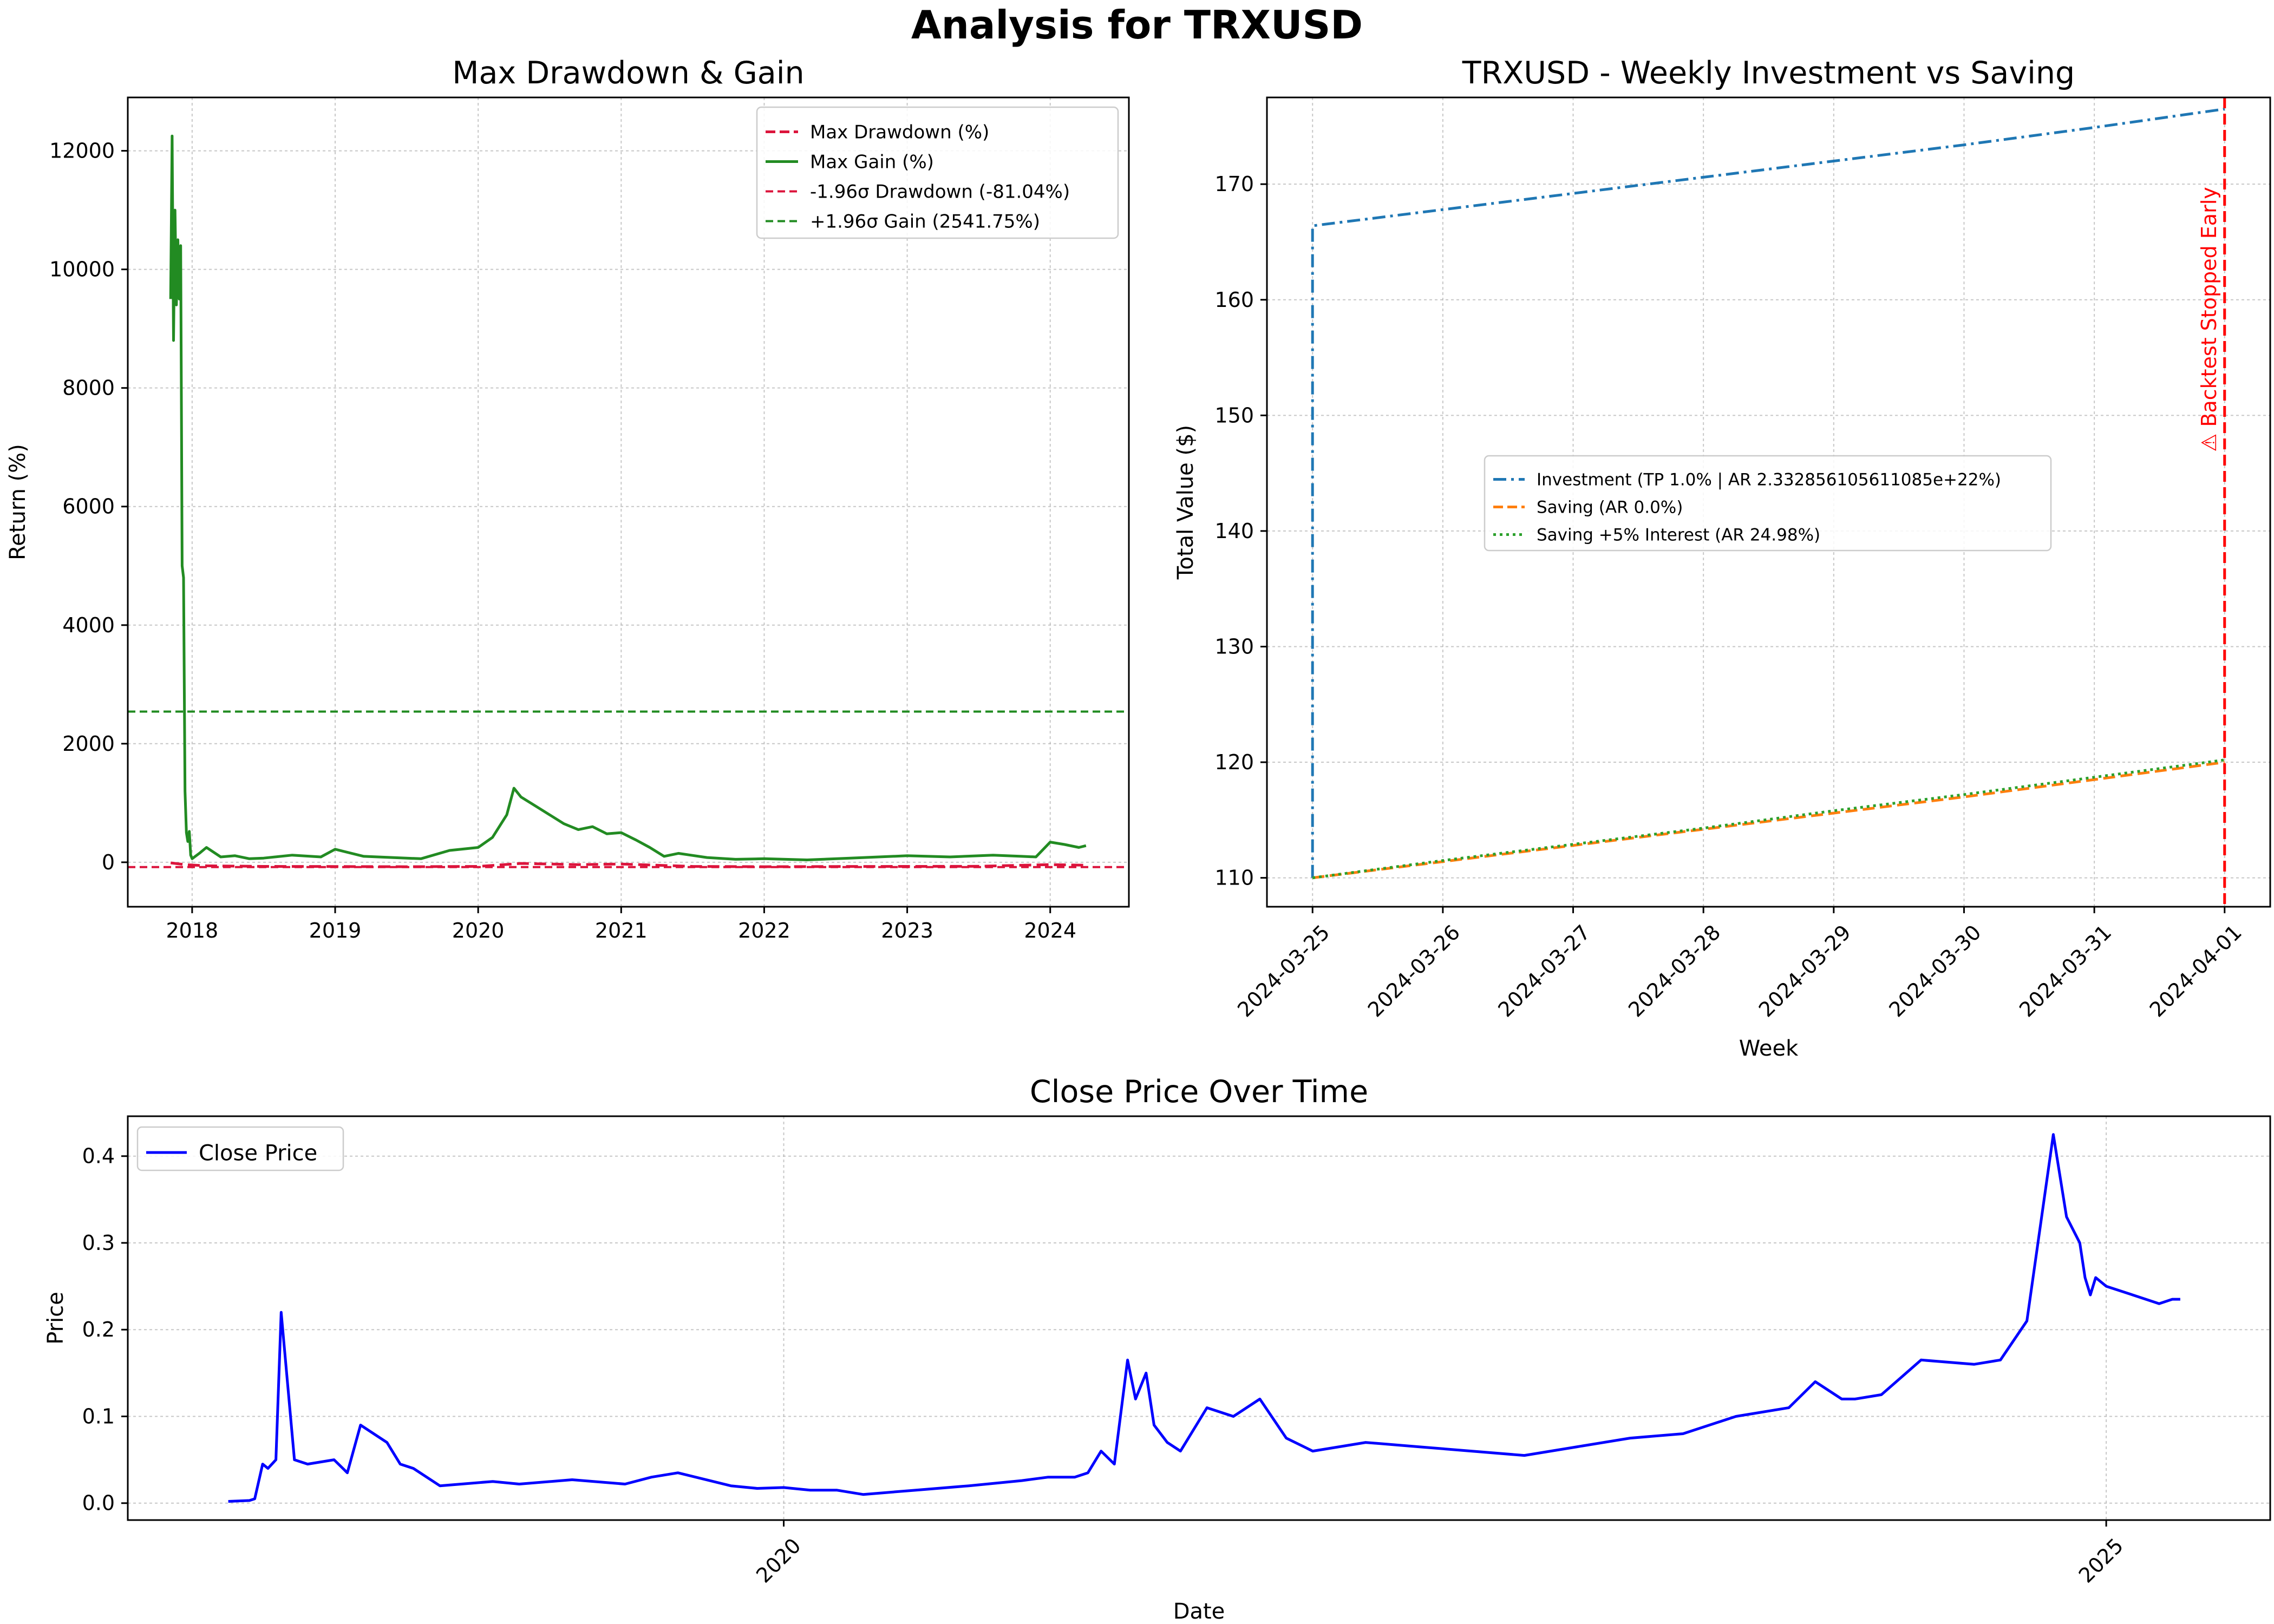 This screenshot has width=2274, height=1624. I want to click on y-tick-label: 0.4, so click(99, 1156).